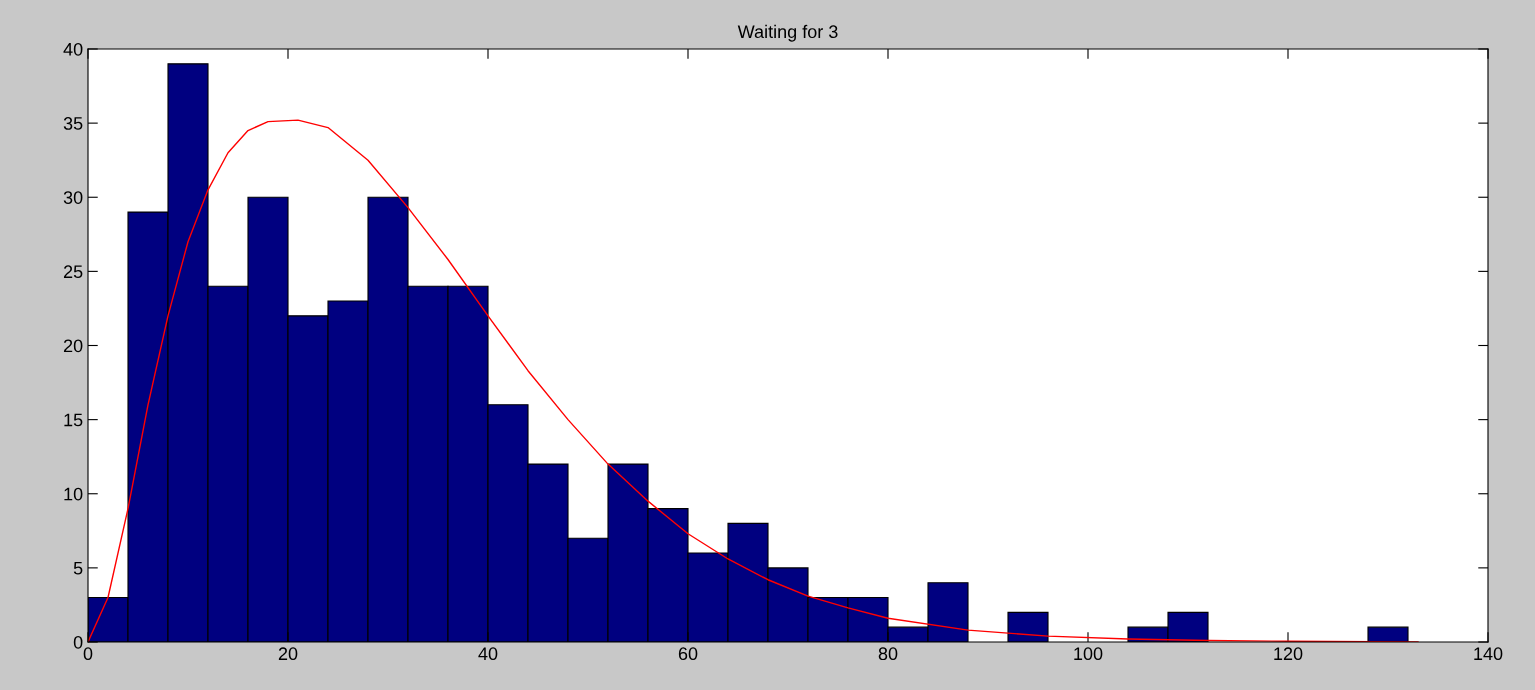  I want to click on x-tick-label: 80, so click(888, 654).